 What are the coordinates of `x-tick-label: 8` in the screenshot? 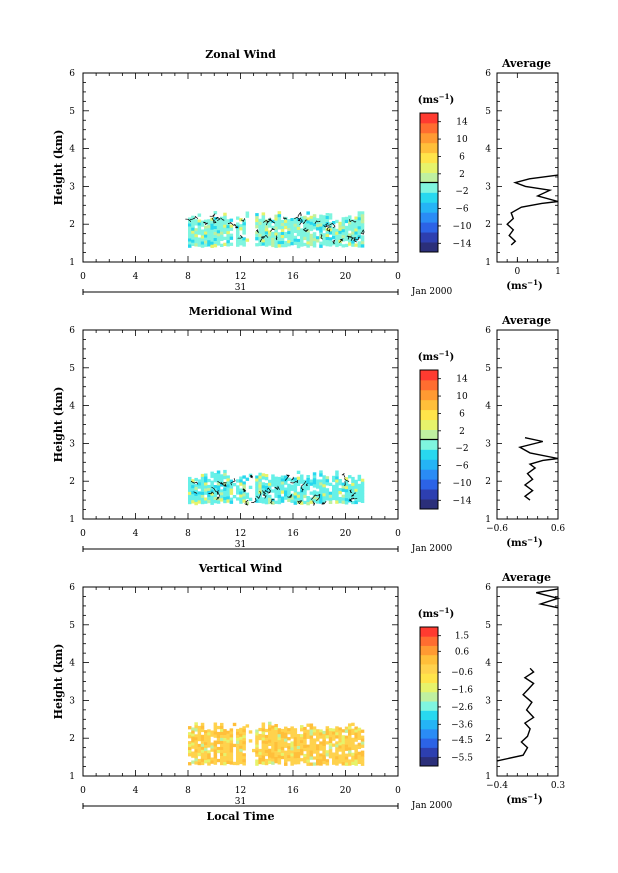 It's located at (188, 791).